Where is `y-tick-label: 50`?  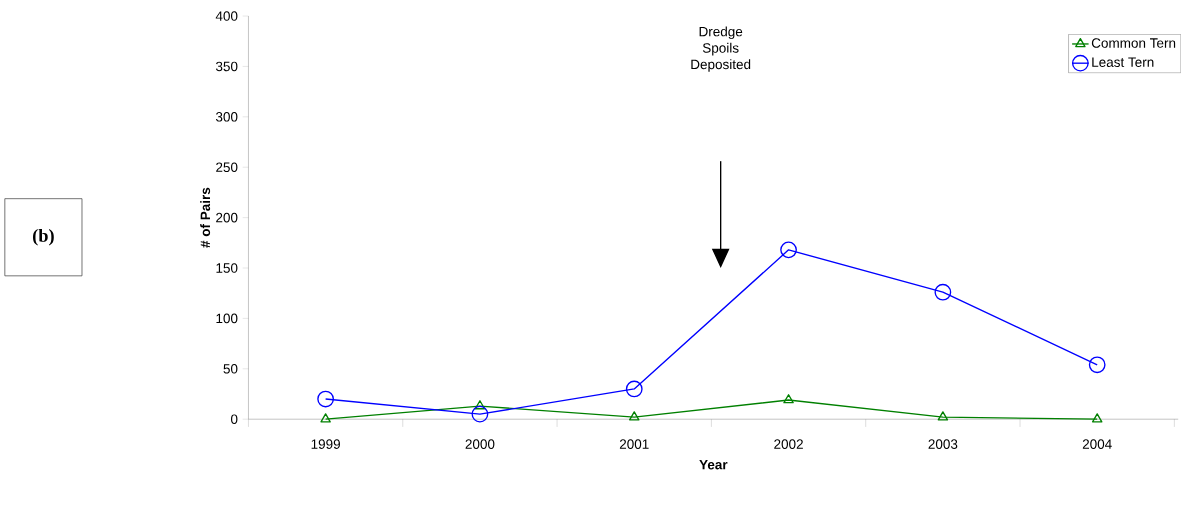
y-tick-label: 50 is located at coordinates (230, 369).